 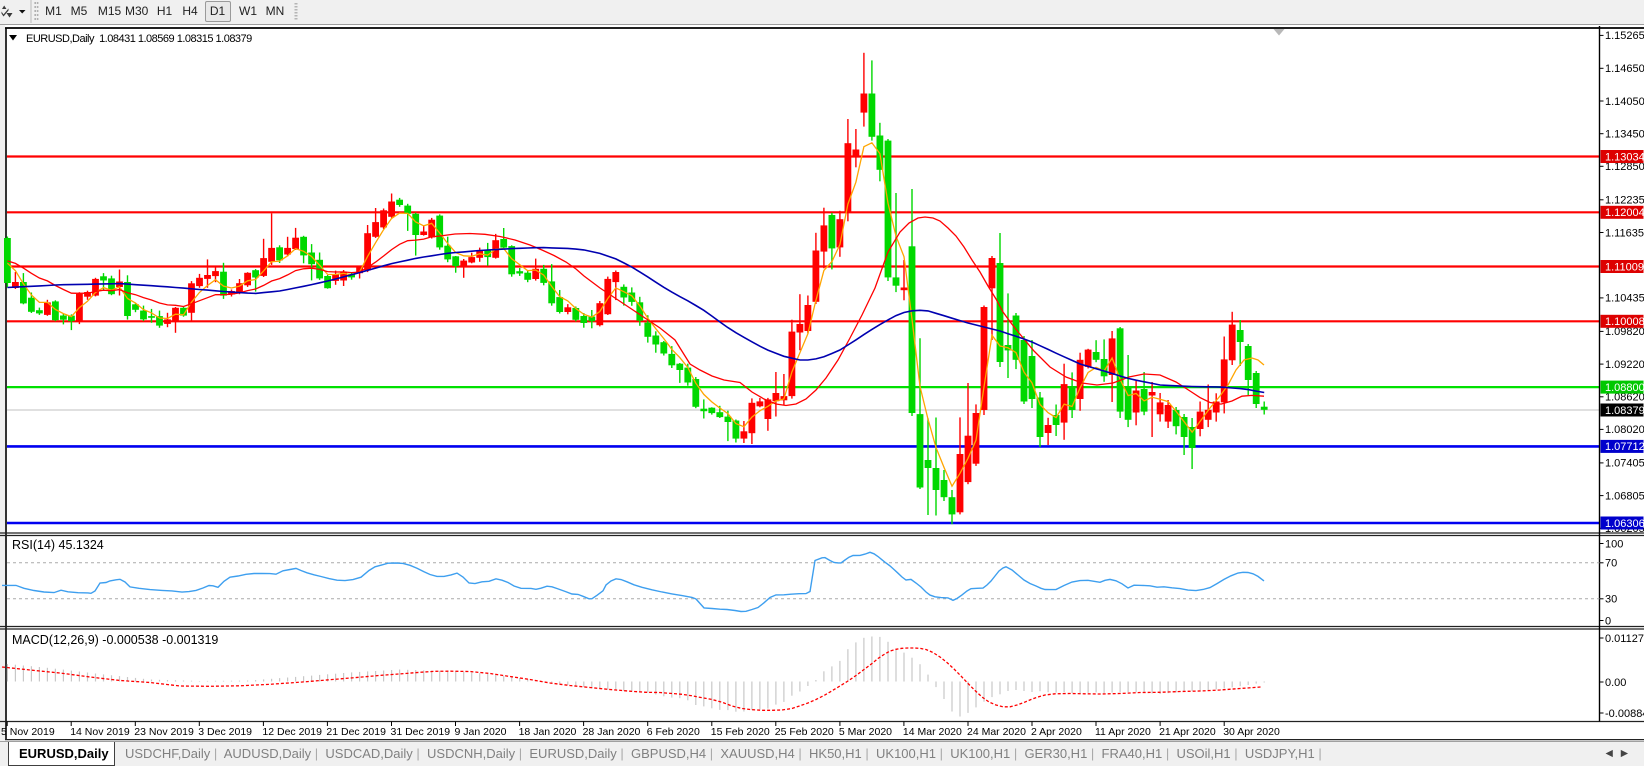 What do you see at coordinates (612, 732) in the screenshot?
I see `svg-text: 28 Jan 2020` at bounding box center [612, 732].